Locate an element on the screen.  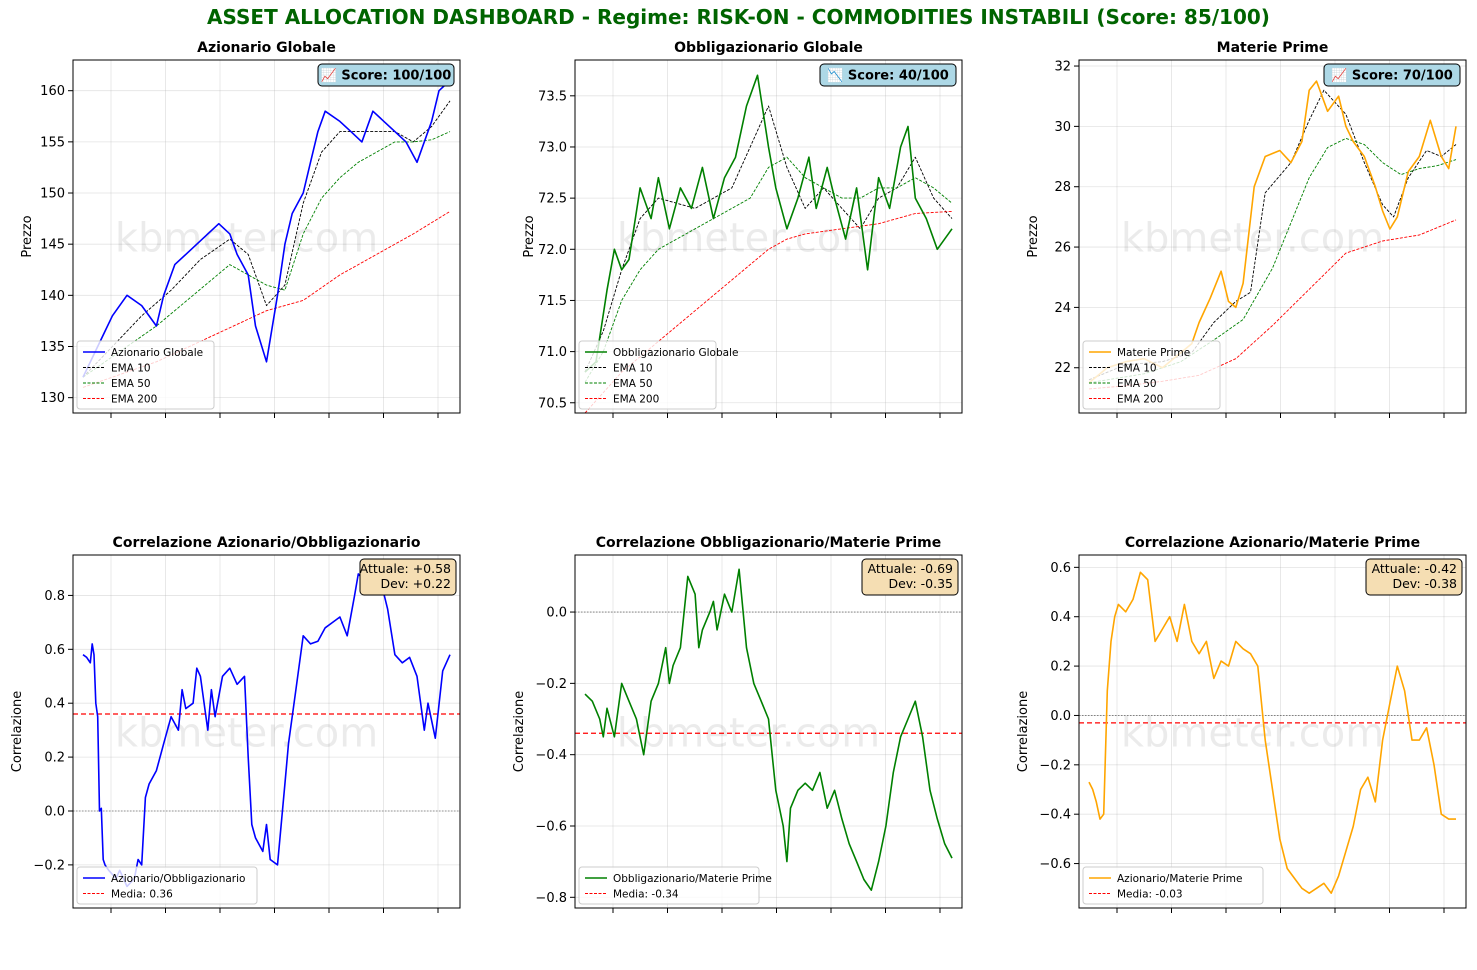
y-tick-label: 71.5 is located at coordinates (552, 301).